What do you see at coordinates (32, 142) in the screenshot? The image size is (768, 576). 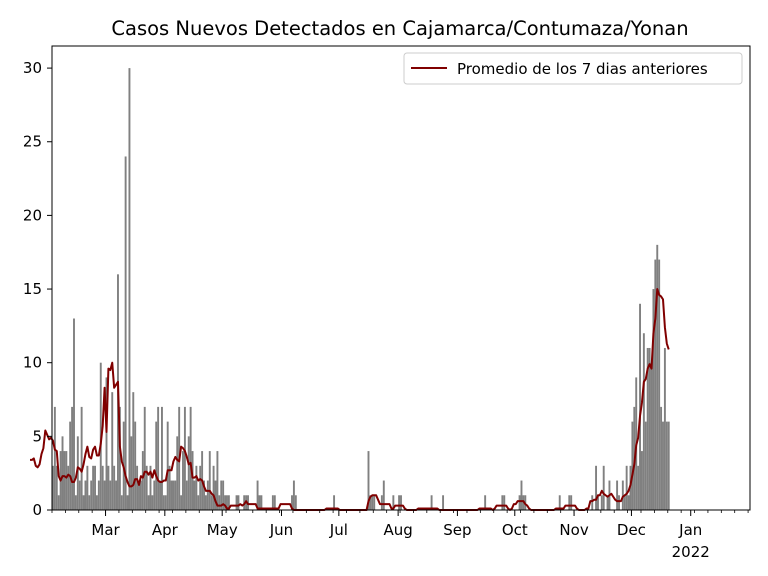 I see `y-tick-label: 25` at bounding box center [32, 142].